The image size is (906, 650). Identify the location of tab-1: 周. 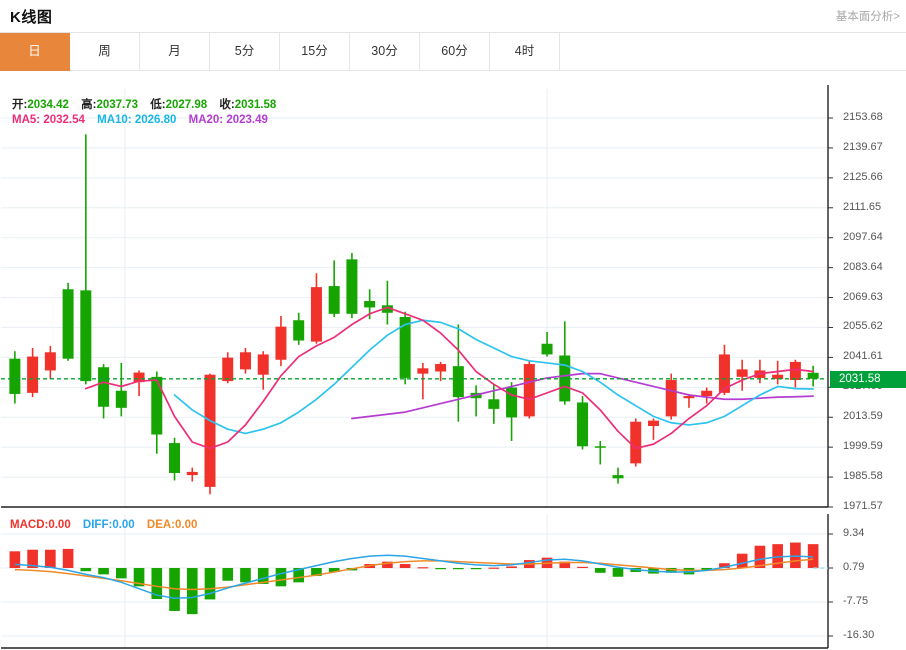
(105, 52).